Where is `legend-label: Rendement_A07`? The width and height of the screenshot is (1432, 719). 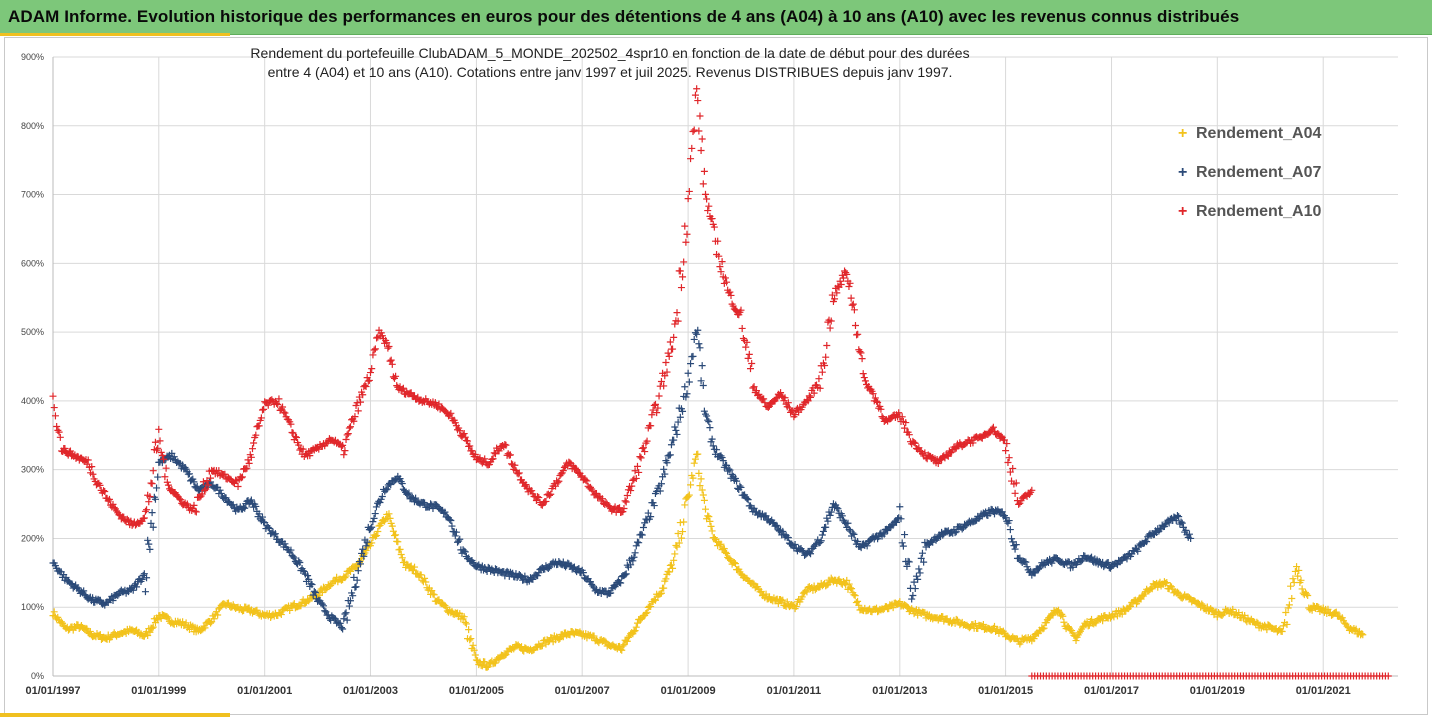
legend-label: Rendement_A07 is located at coordinates (1259, 172).